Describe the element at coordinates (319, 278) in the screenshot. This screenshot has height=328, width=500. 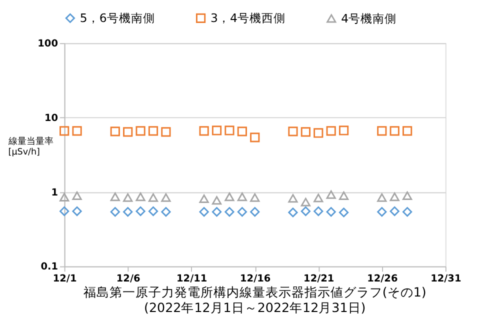
I see `x-tick-label: 12/21` at that location.